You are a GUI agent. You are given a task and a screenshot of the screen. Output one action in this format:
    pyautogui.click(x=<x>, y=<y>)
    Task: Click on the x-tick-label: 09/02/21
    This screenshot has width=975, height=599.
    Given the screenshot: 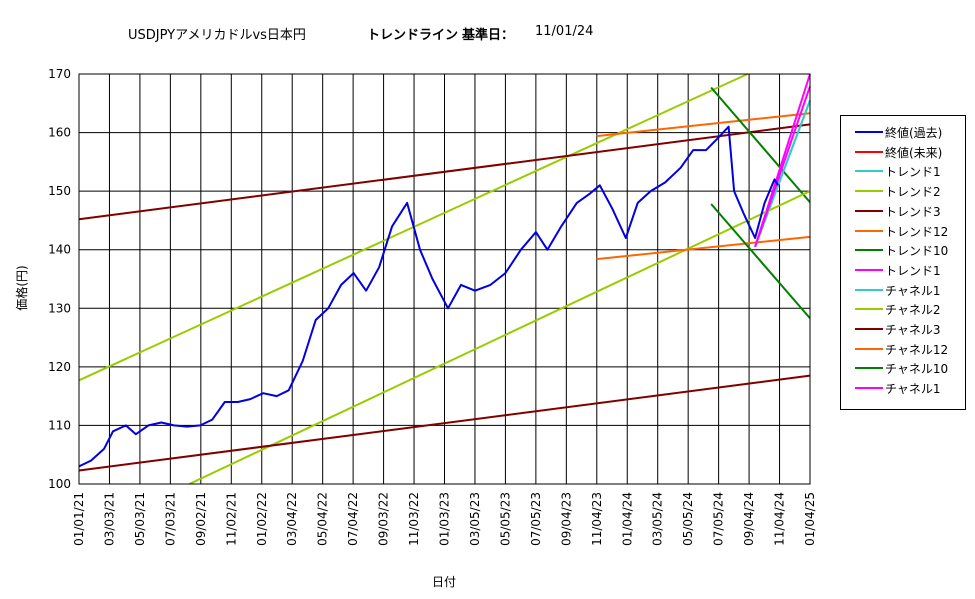 What is the action you would take?
    pyautogui.click(x=201, y=519)
    